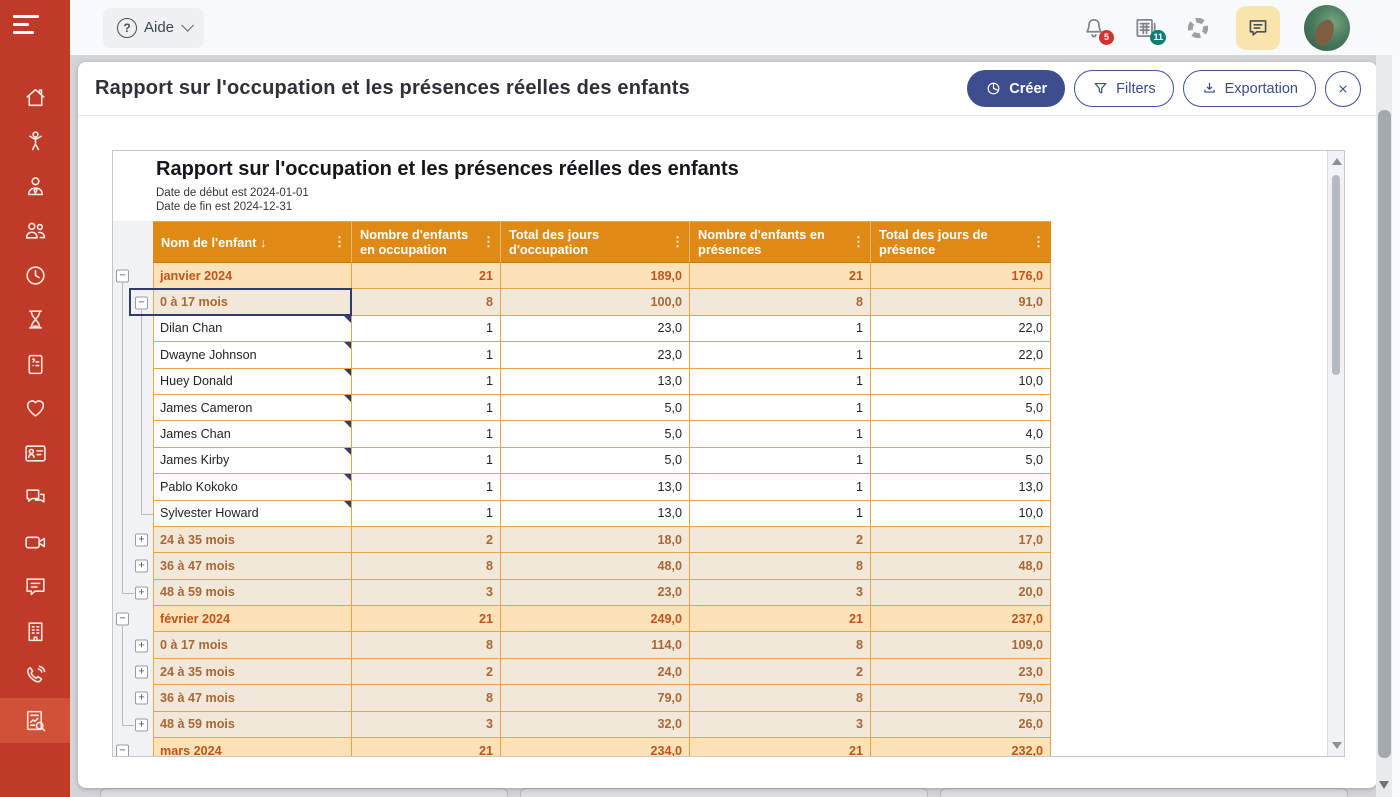 The width and height of the screenshot is (1400, 797). Describe the element at coordinates (780, 242) in the screenshot. I see `column-header: Nombre d'enfants en présences ⋮` at that location.